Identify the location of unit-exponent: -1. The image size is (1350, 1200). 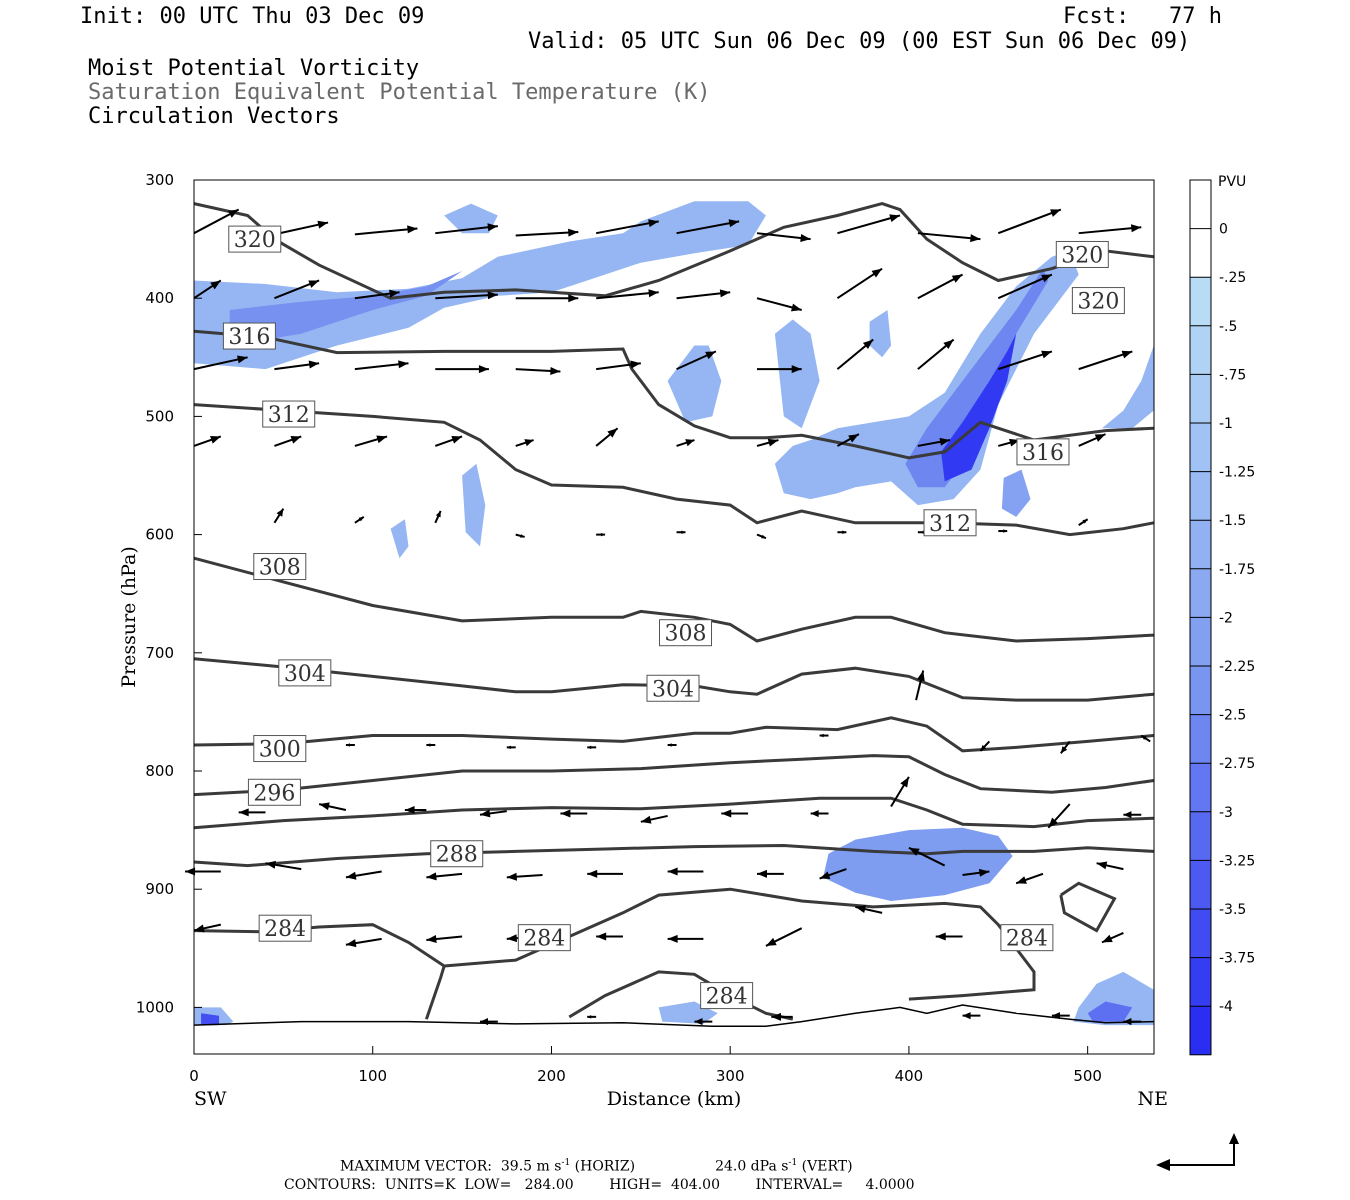
(566, 1163).